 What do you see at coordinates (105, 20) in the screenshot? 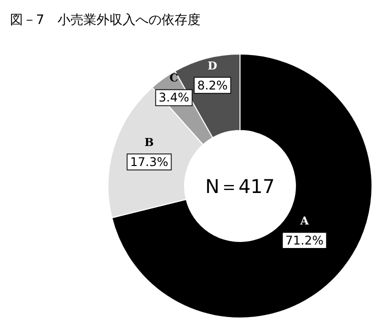
I see `chart-title: 図－7 小売業外収入への依存度` at bounding box center [105, 20].